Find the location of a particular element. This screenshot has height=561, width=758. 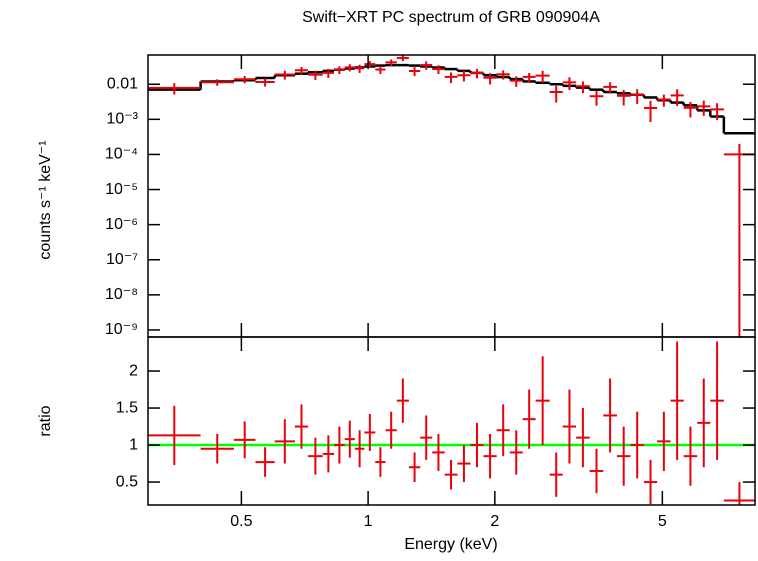

x-tick-label: 1 is located at coordinates (368, 521).